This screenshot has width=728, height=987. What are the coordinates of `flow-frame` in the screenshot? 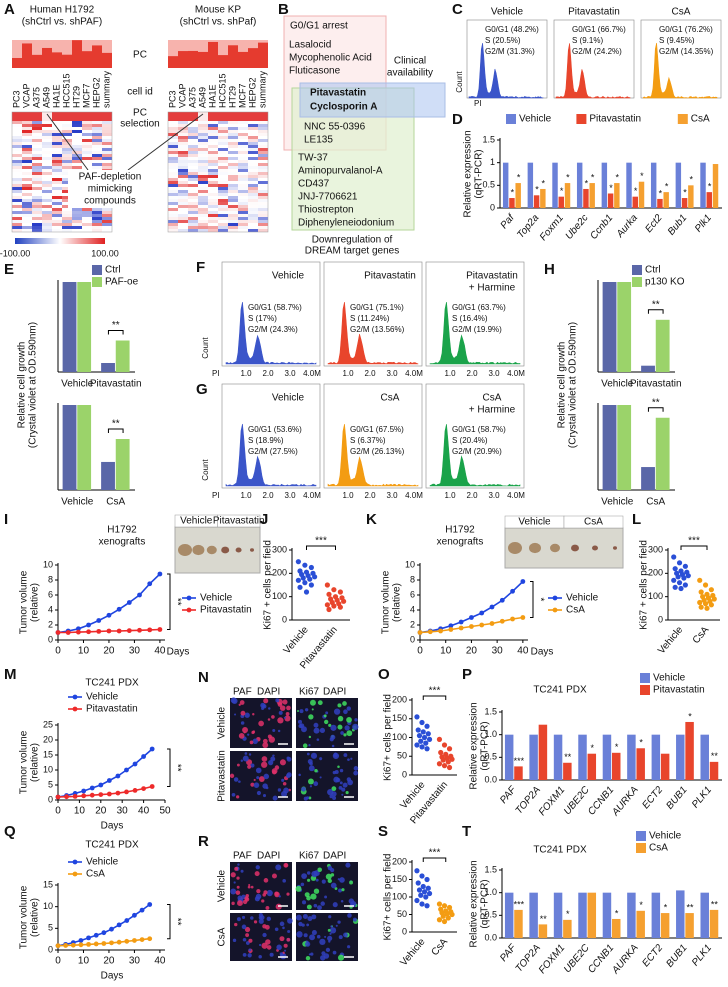 It's located at (373, 436).